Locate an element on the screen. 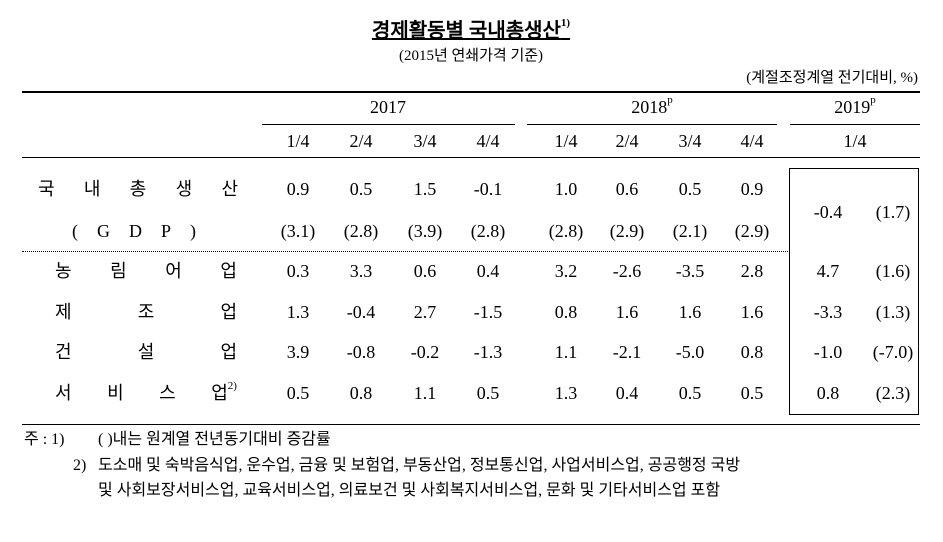  row-label-char: 림 is located at coordinates (118, 271).